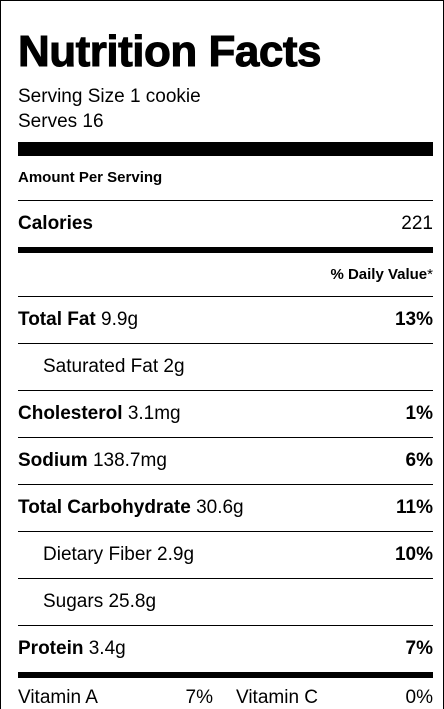  I want to click on thick-divider, so click(225, 149).